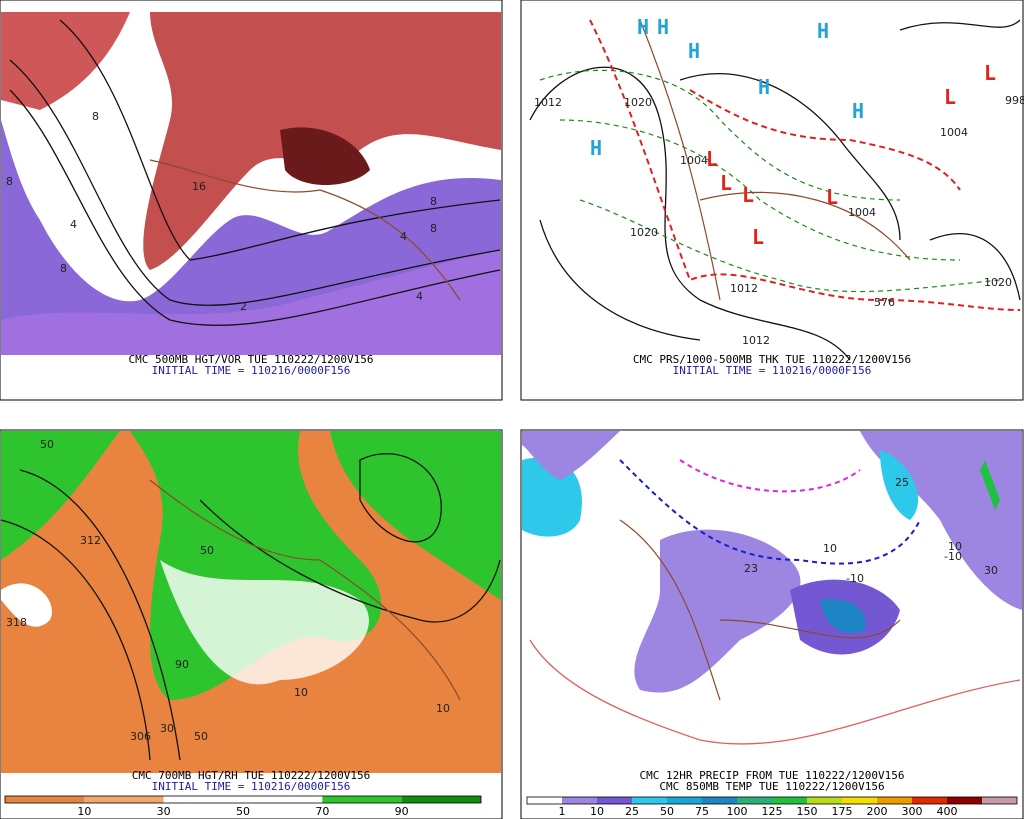 Image resolution: width=1024 pixels, height=819 pixels. Describe the element at coordinates (772, 775) in the screenshot. I see `panel-caption: CMC 12HR PRECIP FROM TUE 110222/1200V156` at that location.